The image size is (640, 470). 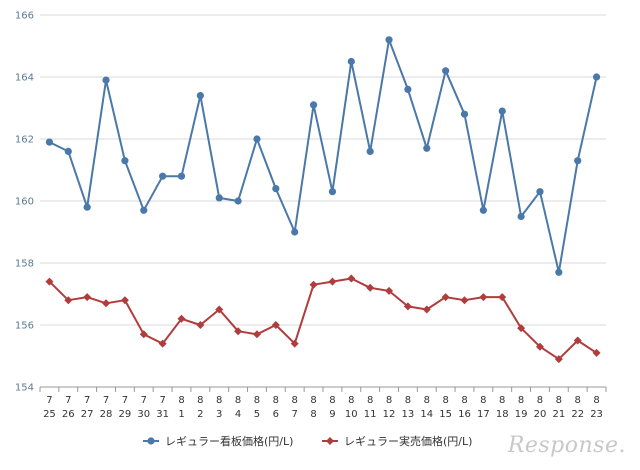 I want to click on y-tick-label: 166, so click(x=24, y=16).